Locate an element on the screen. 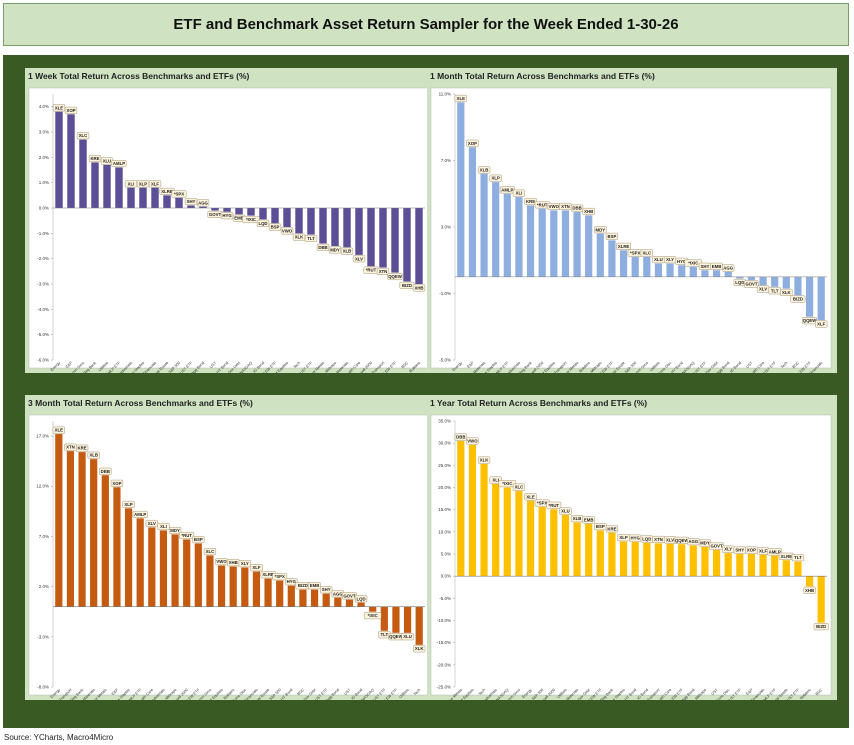 Image resolution: width=854 pixels, height=745 pixels. data-label: XLE is located at coordinates (530, 496).